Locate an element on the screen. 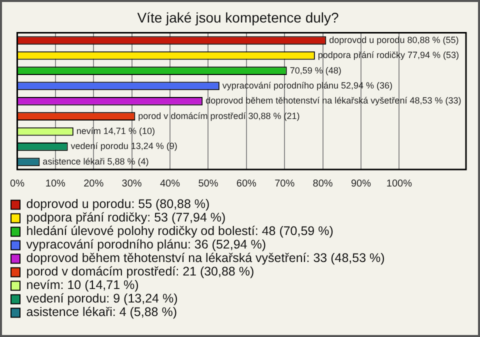 Image resolution: width=480 pixels, height=337 pixels. x-tick-label: 30% is located at coordinates (132, 184).